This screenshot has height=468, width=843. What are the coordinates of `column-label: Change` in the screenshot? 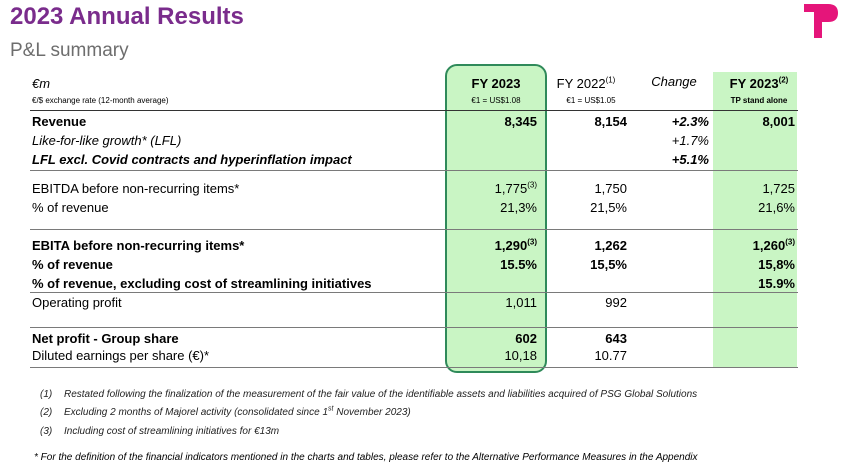 It's located at (674, 81).